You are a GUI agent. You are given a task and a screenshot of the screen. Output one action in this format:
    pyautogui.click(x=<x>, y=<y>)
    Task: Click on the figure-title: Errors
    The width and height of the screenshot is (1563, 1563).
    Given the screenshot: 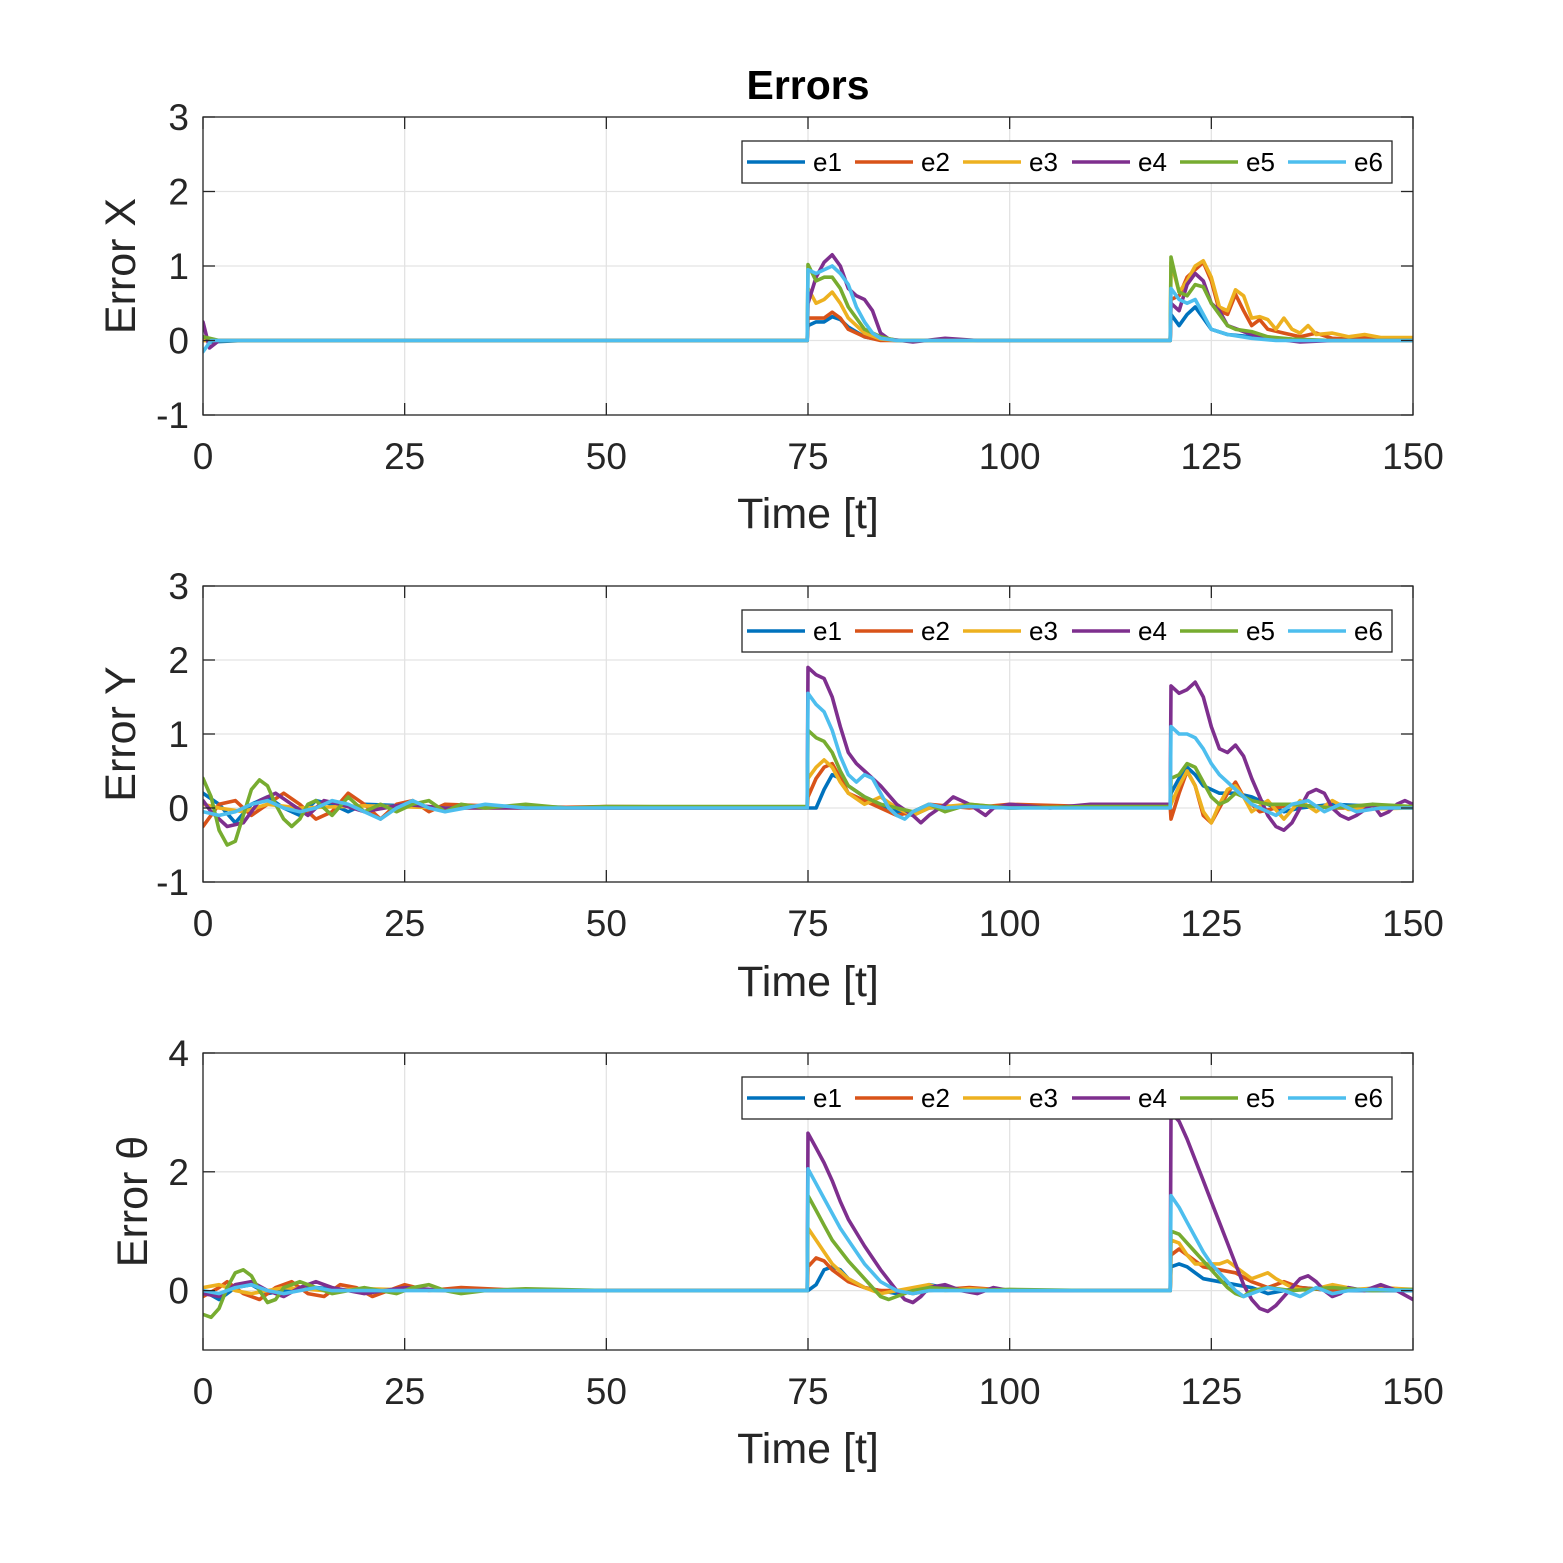 What is the action you would take?
    pyautogui.click(x=807, y=85)
    